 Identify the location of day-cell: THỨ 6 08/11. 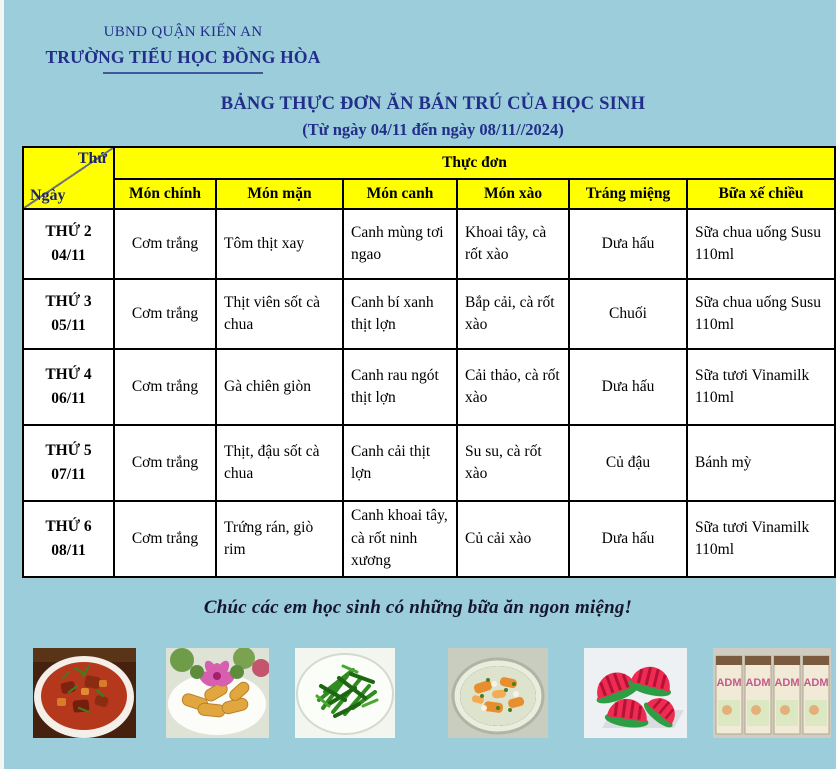
(68, 539).